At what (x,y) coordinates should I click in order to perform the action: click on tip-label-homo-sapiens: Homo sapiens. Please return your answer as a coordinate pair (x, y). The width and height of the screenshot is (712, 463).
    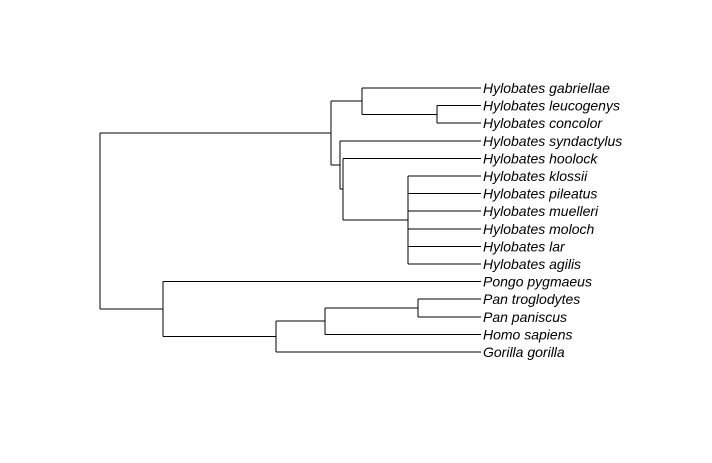
    Looking at the image, I should click on (528, 334).